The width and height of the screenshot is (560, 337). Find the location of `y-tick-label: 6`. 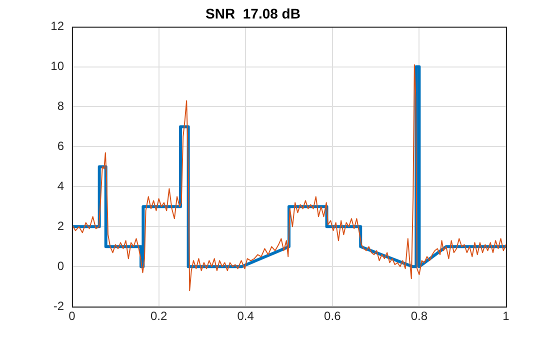

y-tick-label: 6 is located at coordinates (60, 146).